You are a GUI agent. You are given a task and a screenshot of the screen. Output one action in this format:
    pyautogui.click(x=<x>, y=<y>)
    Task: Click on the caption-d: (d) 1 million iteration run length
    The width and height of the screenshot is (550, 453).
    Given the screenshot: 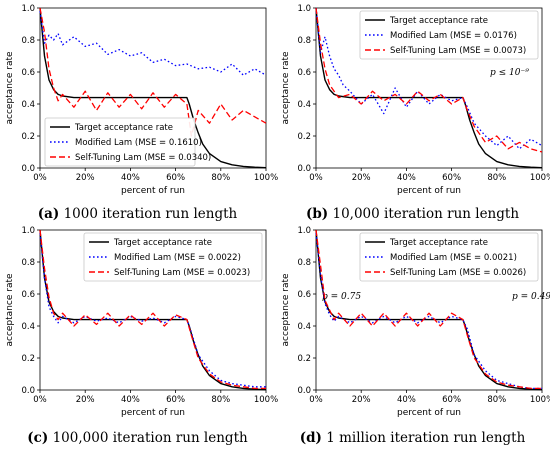 What is the action you would take?
    pyautogui.click(x=412, y=438)
    